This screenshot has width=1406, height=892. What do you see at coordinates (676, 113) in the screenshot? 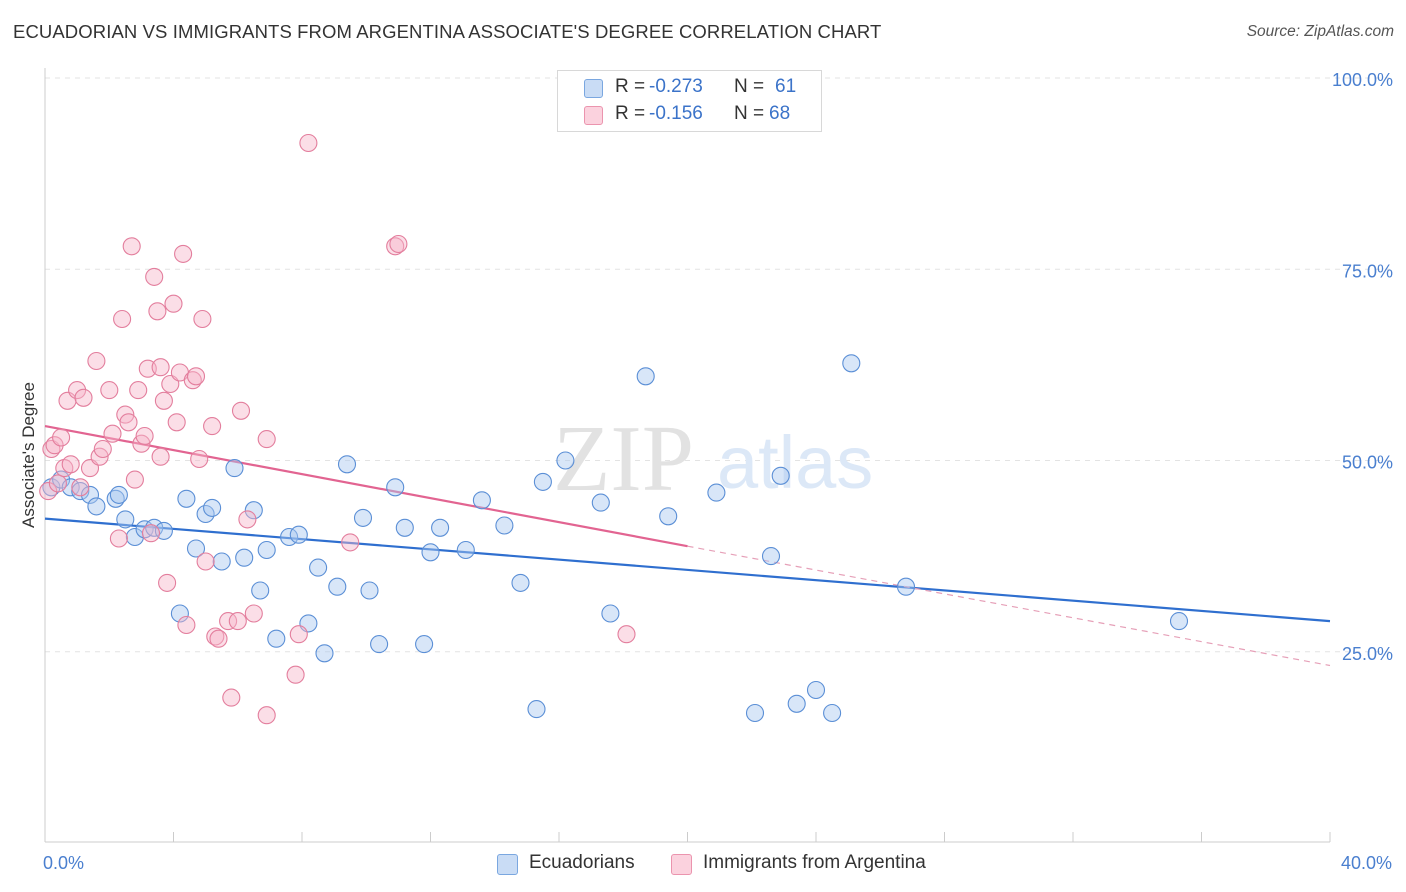
I see `legend-r-value: -0.156` at bounding box center [676, 113].